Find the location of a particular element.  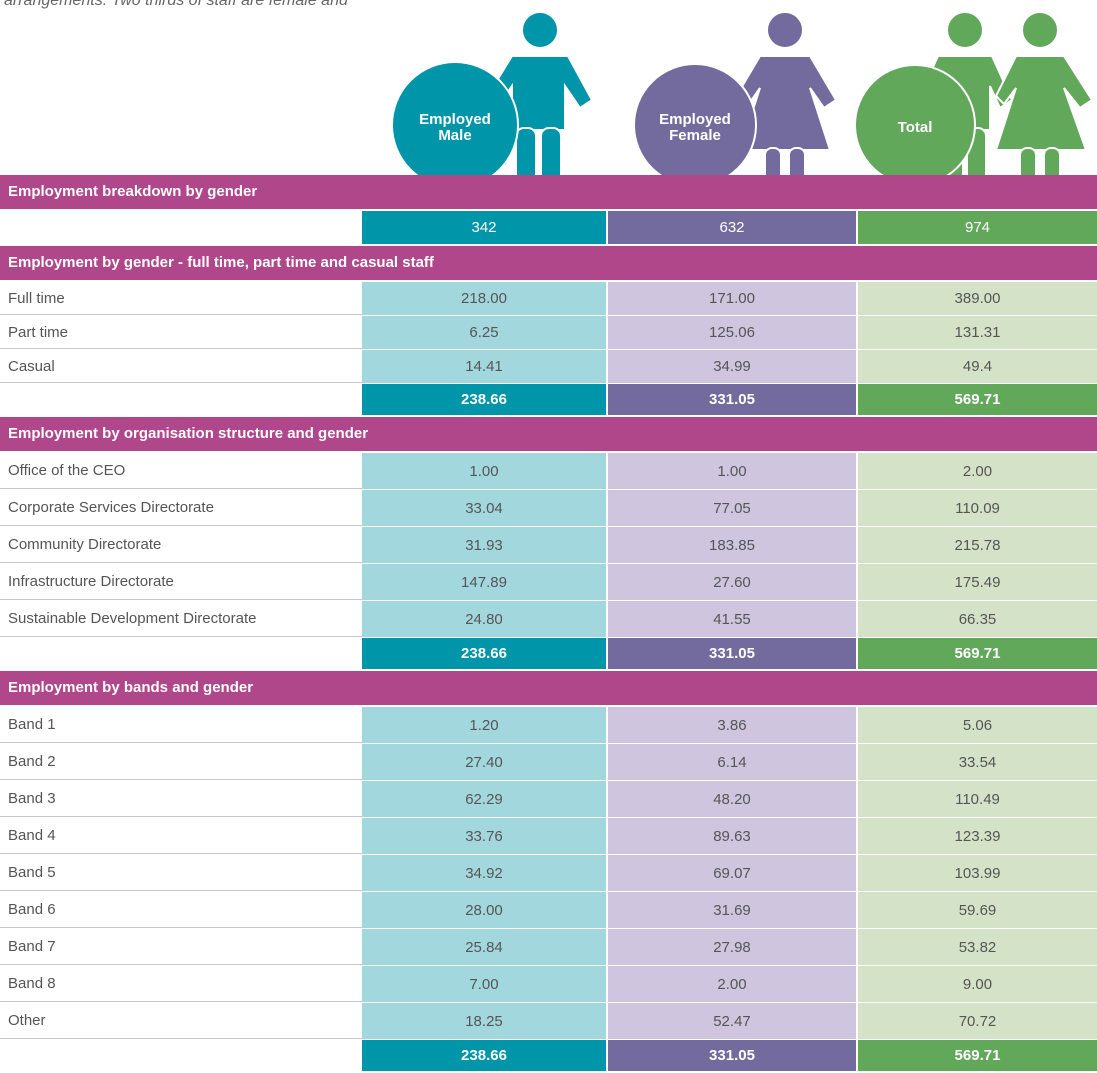

cell: 632 is located at coordinates (733, 227).